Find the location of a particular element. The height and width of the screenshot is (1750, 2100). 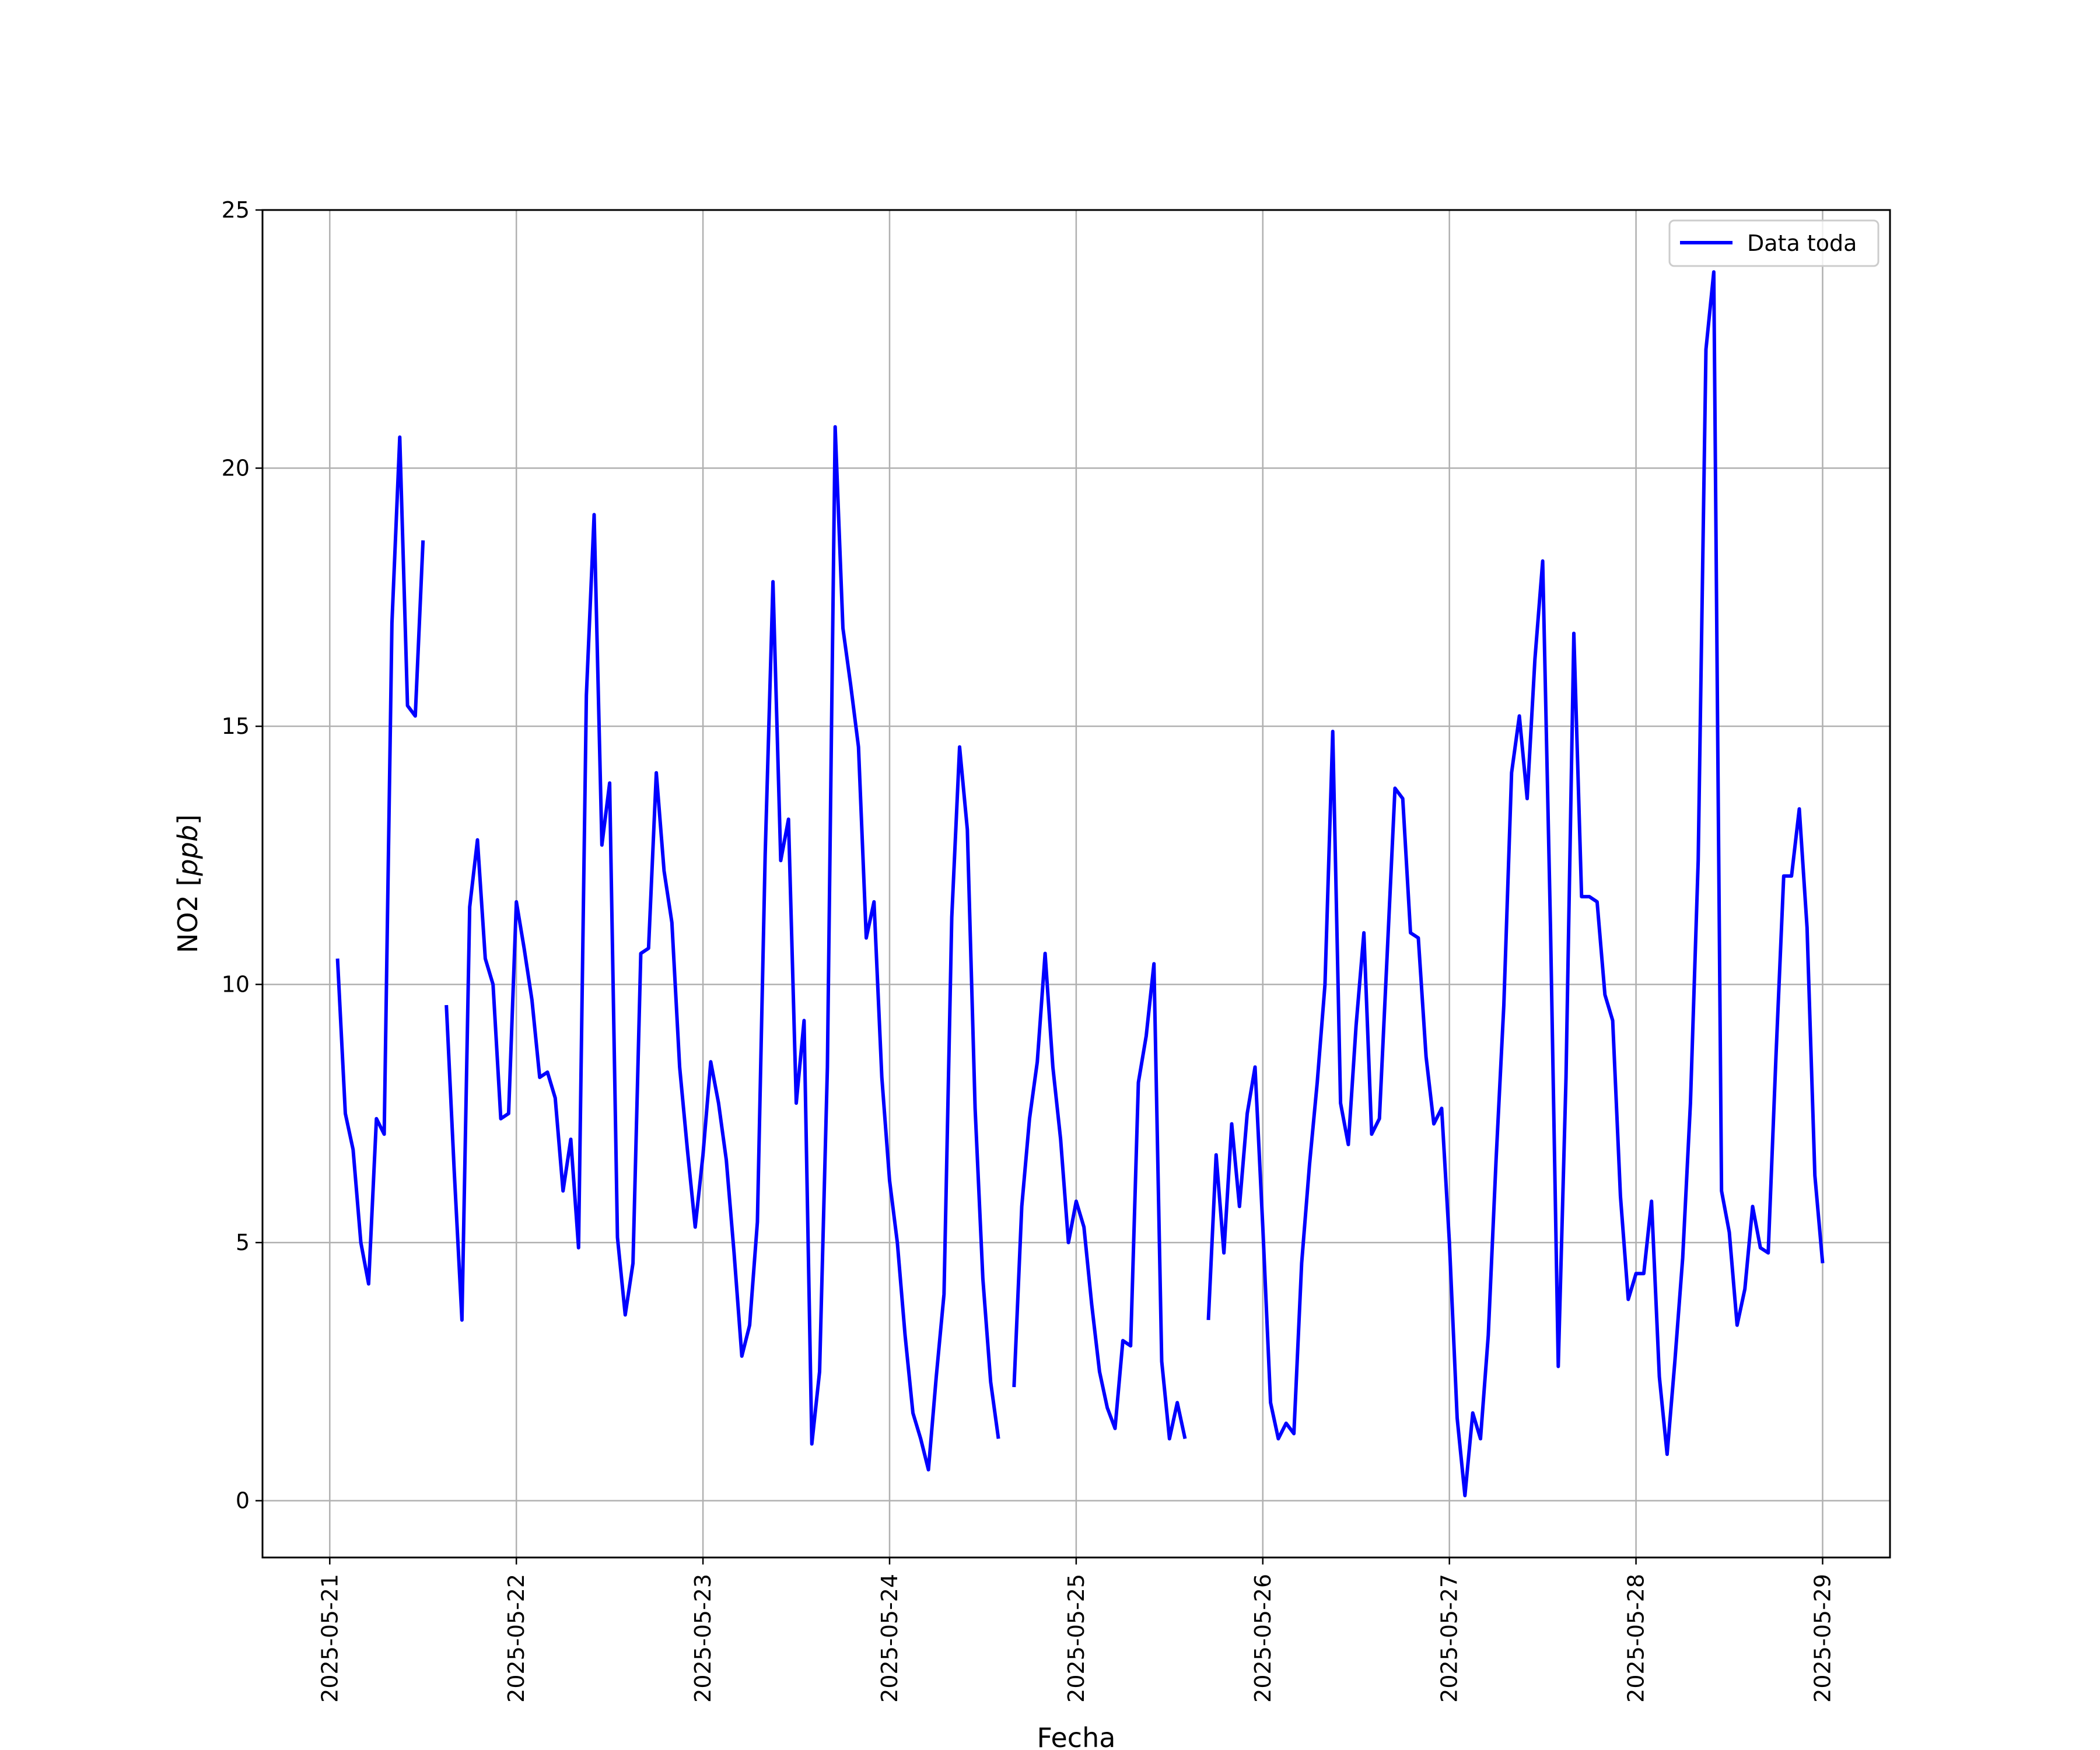

legend-box is located at coordinates (1774, 243).